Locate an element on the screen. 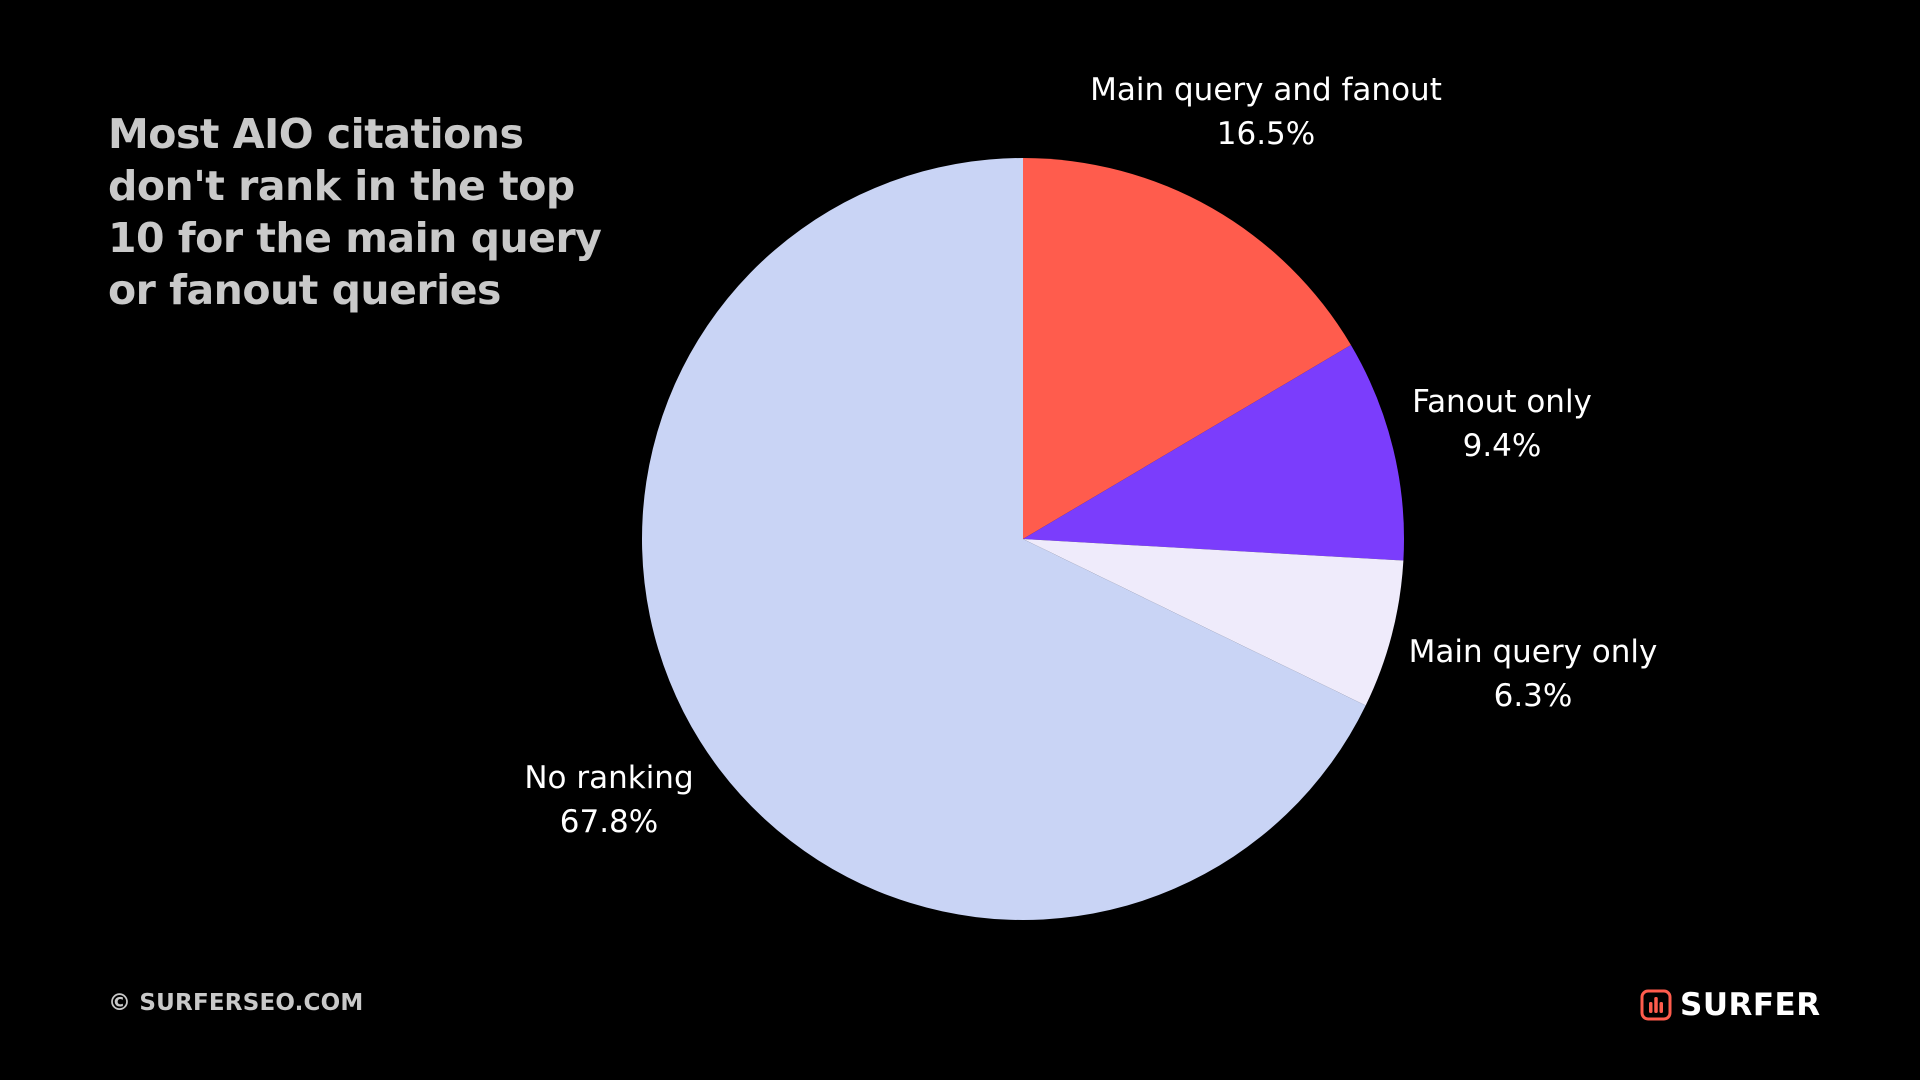 This screenshot has width=1920, height=1080. slice-label-name: Fanout only is located at coordinates (1502, 402).